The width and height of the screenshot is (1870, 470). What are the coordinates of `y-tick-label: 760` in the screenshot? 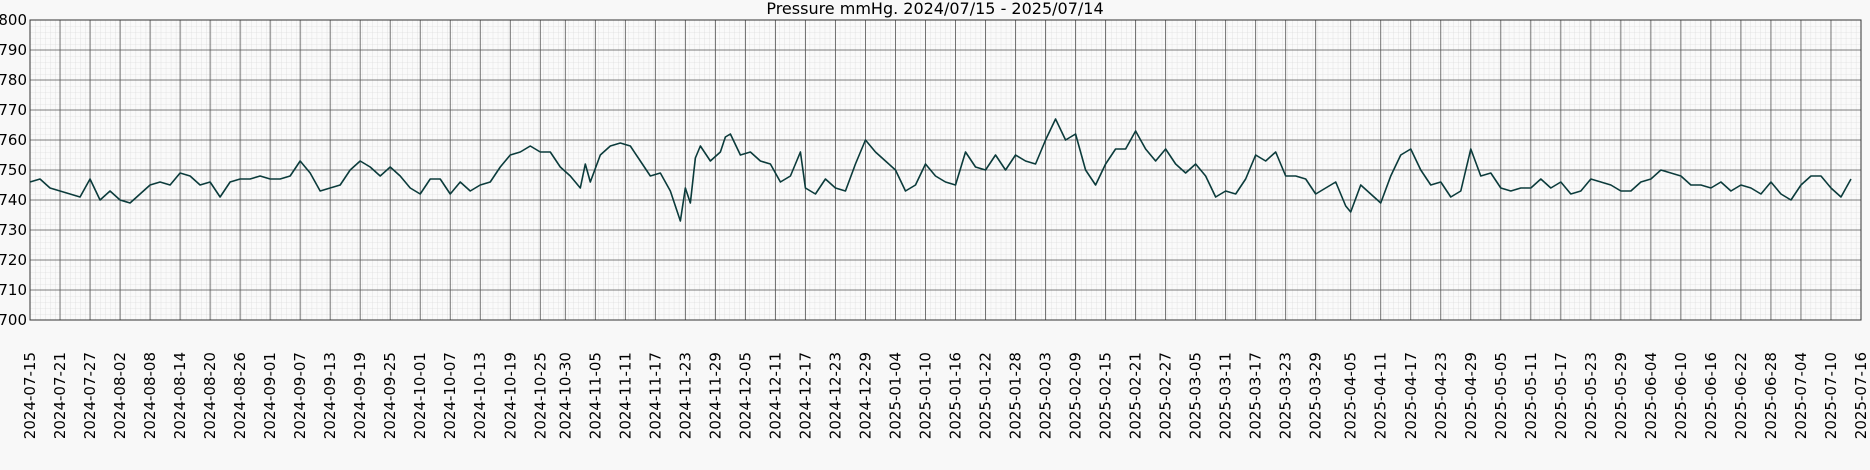 It's located at (13, 140).